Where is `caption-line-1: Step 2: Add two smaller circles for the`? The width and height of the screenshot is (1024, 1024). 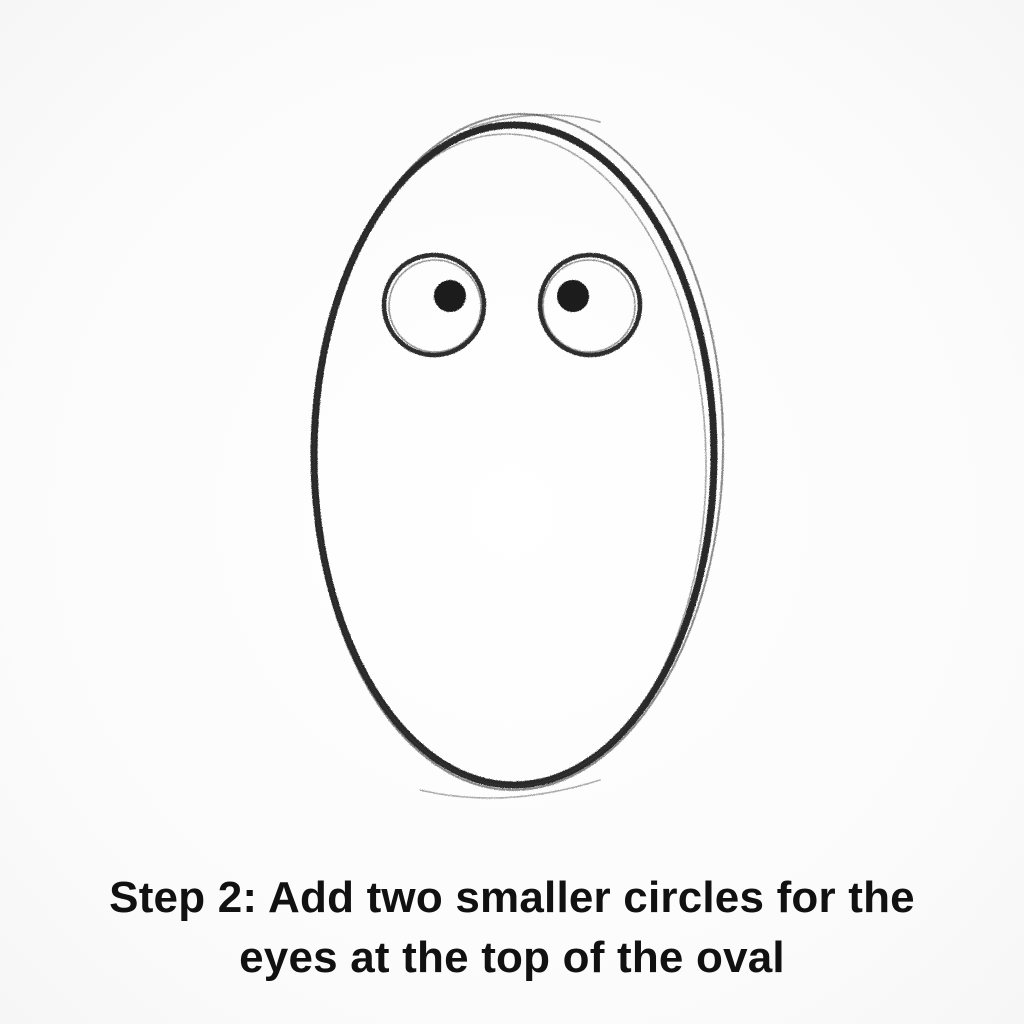 caption-line-1: Step 2: Add two smaller circles for the is located at coordinates (512, 897).